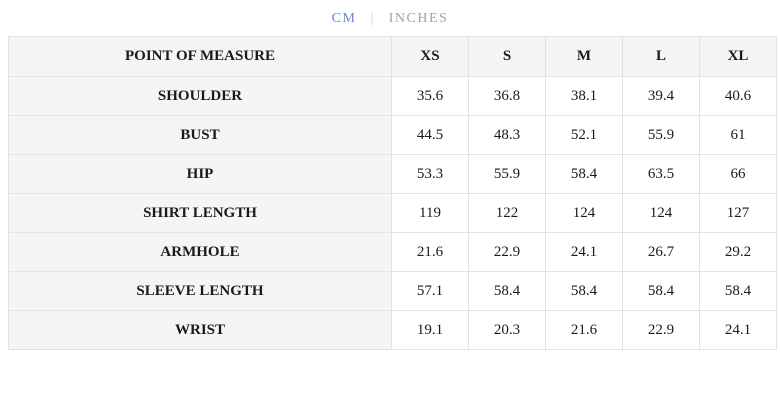 This screenshot has height=401, width=780. Describe the element at coordinates (661, 252) in the screenshot. I see `measure-value: 26.7` at that location.